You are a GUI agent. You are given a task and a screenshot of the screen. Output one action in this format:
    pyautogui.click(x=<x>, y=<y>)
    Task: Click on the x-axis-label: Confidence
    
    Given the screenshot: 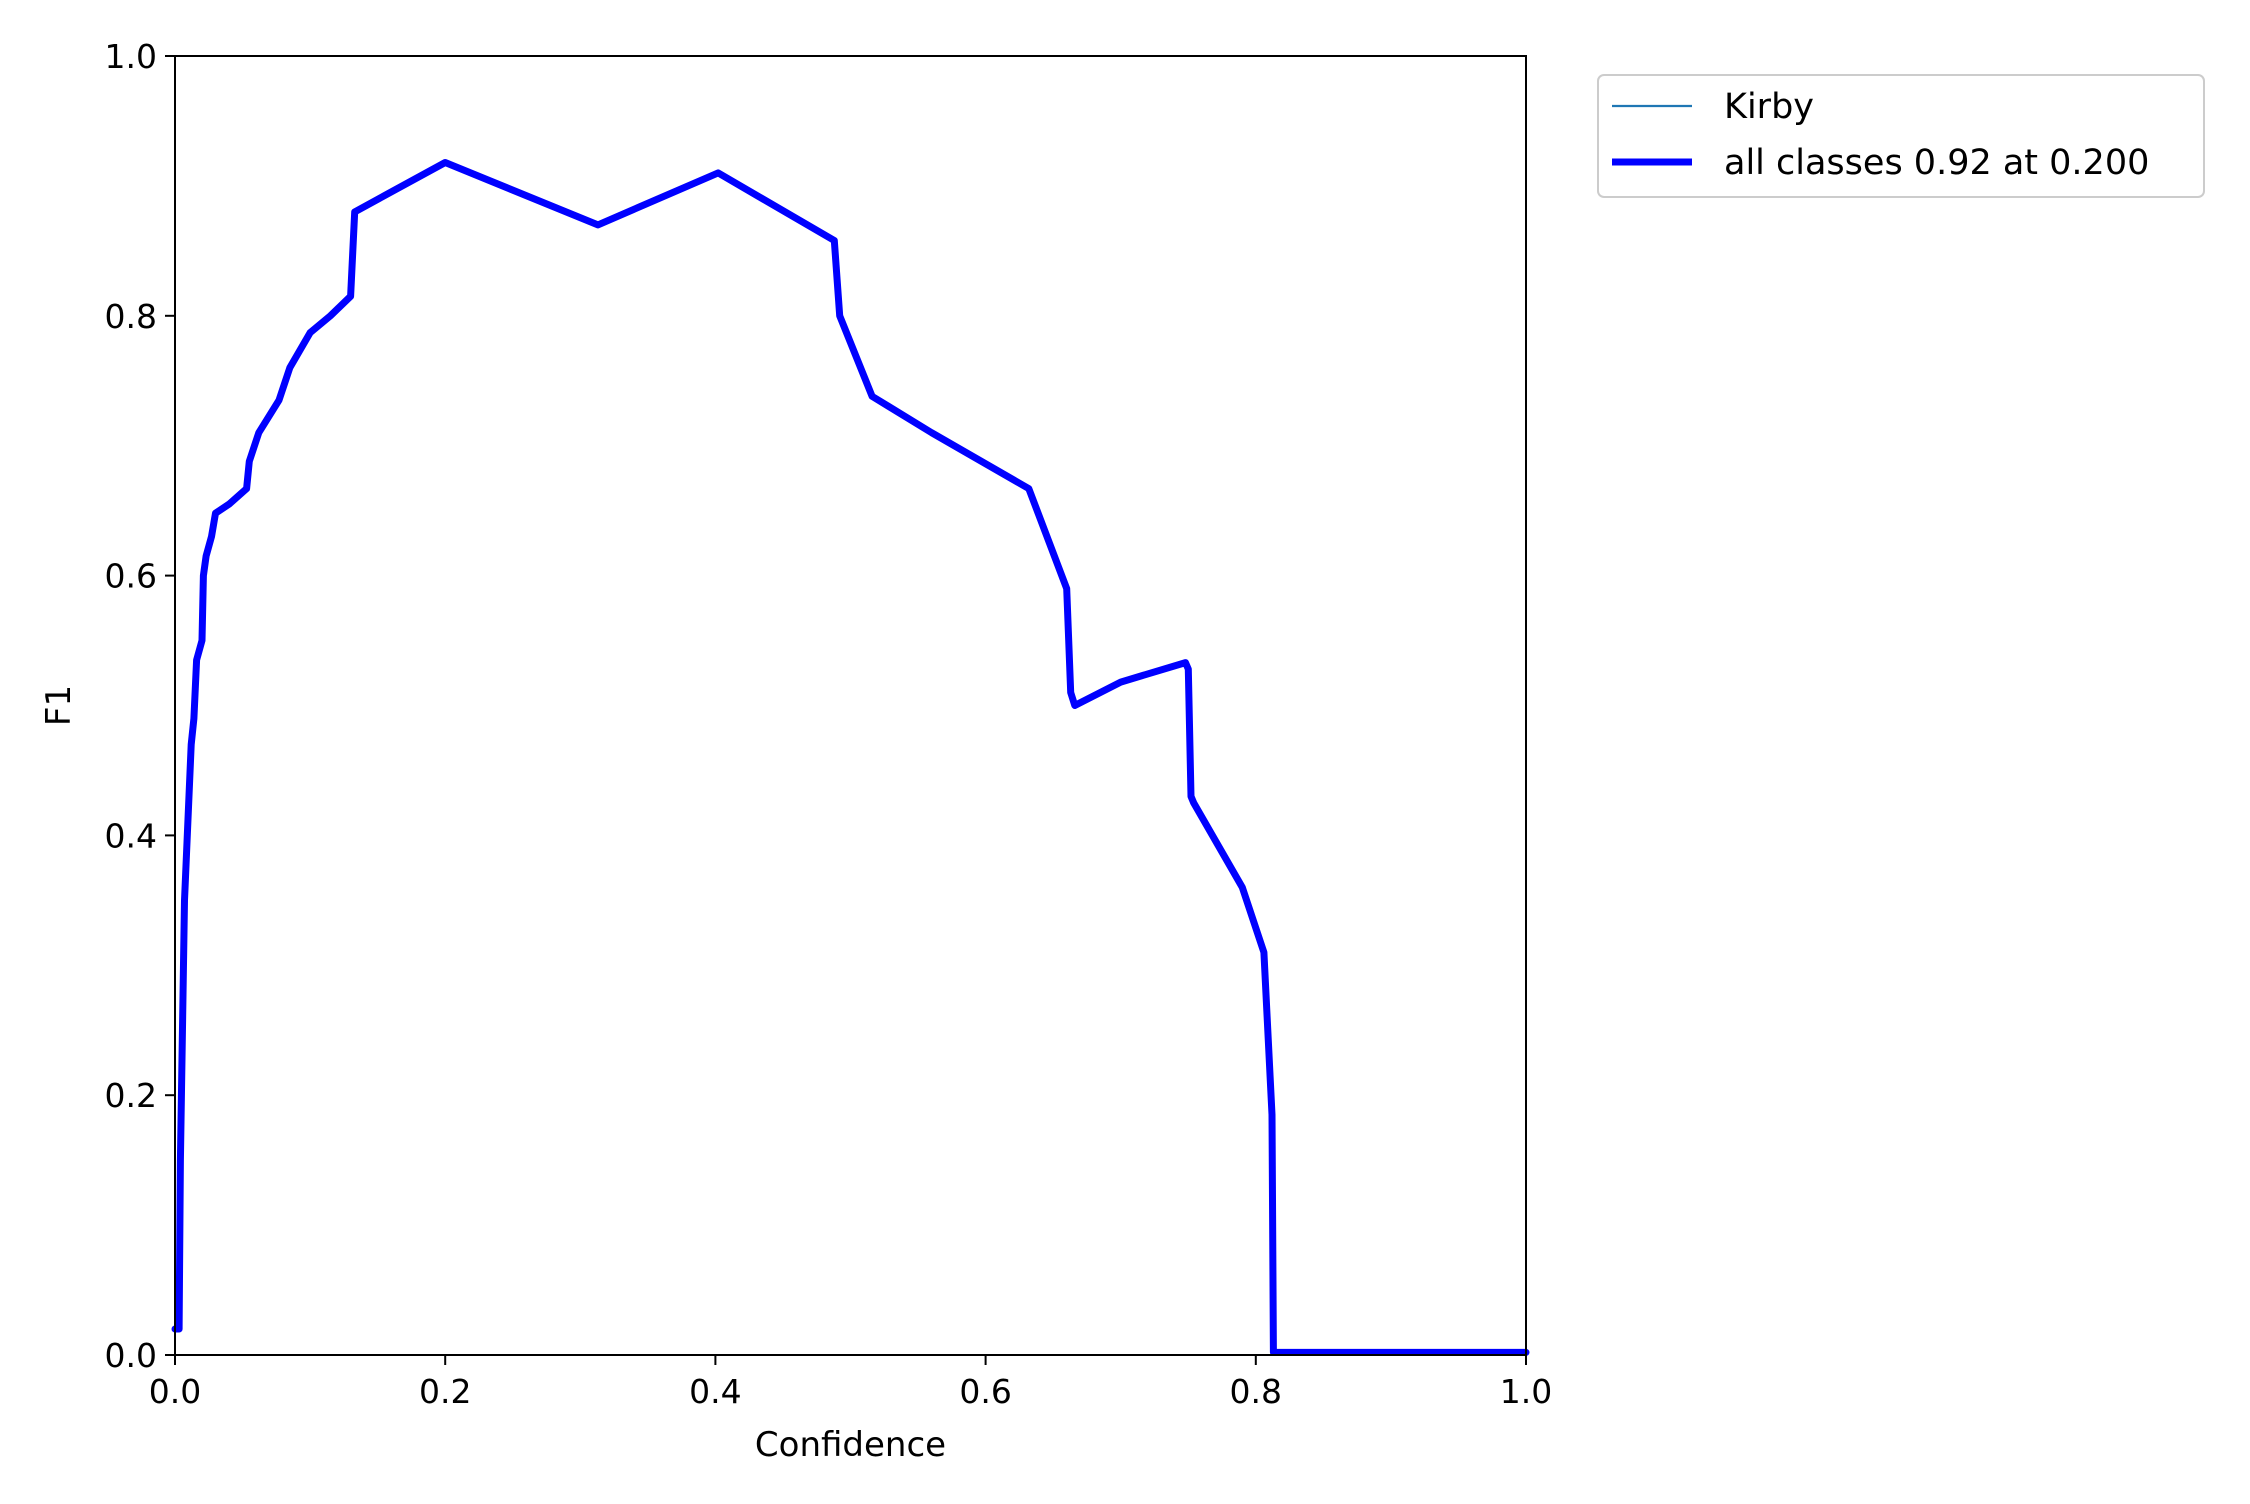 What is the action you would take?
    pyautogui.click(x=850, y=1445)
    